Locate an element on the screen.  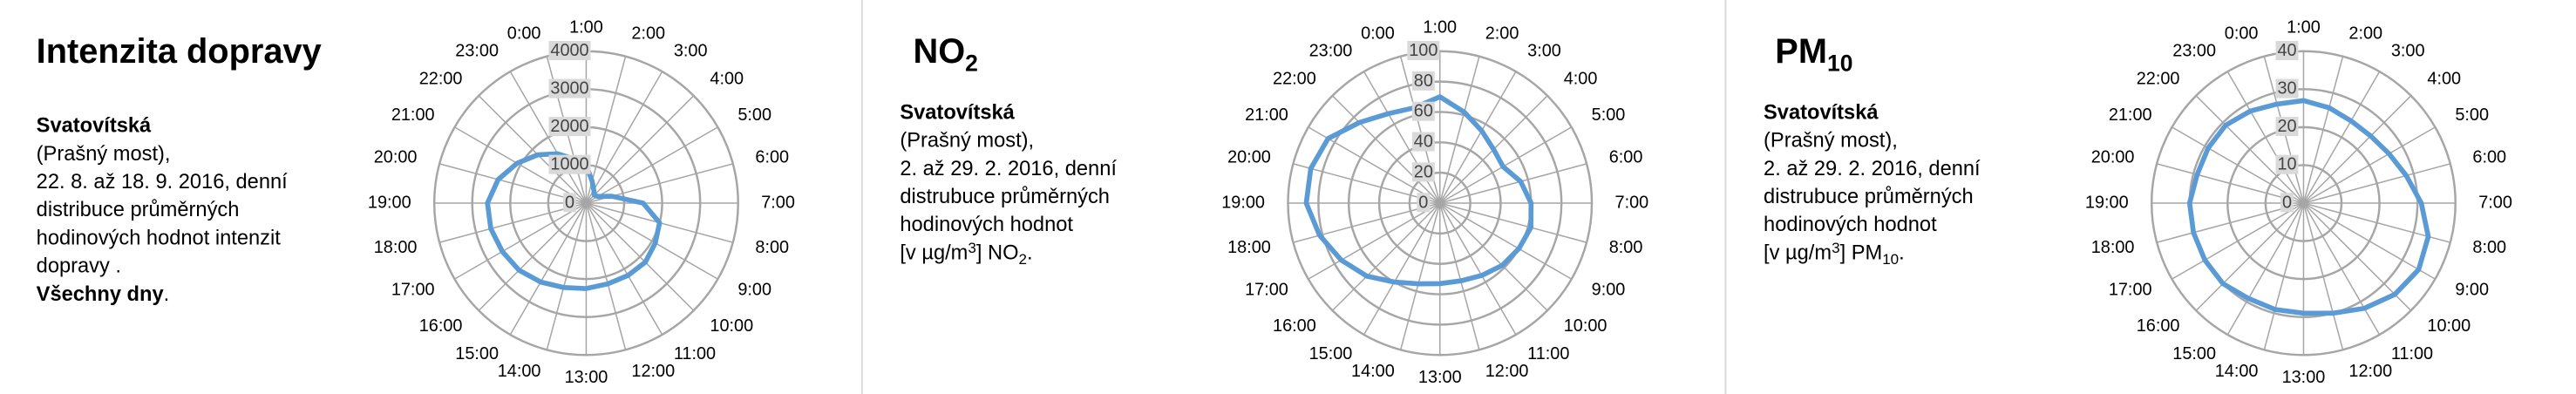
tick-label: 10 is located at coordinates (2286, 165).